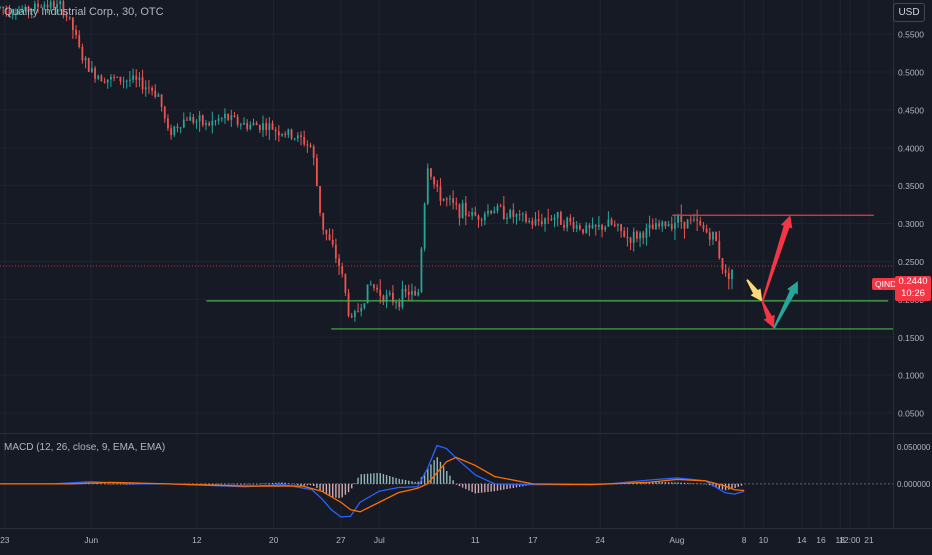 The image size is (932, 555). I want to click on macd-title: MACD (12, 26, close, 9, EMA, EMA), so click(85, 447).